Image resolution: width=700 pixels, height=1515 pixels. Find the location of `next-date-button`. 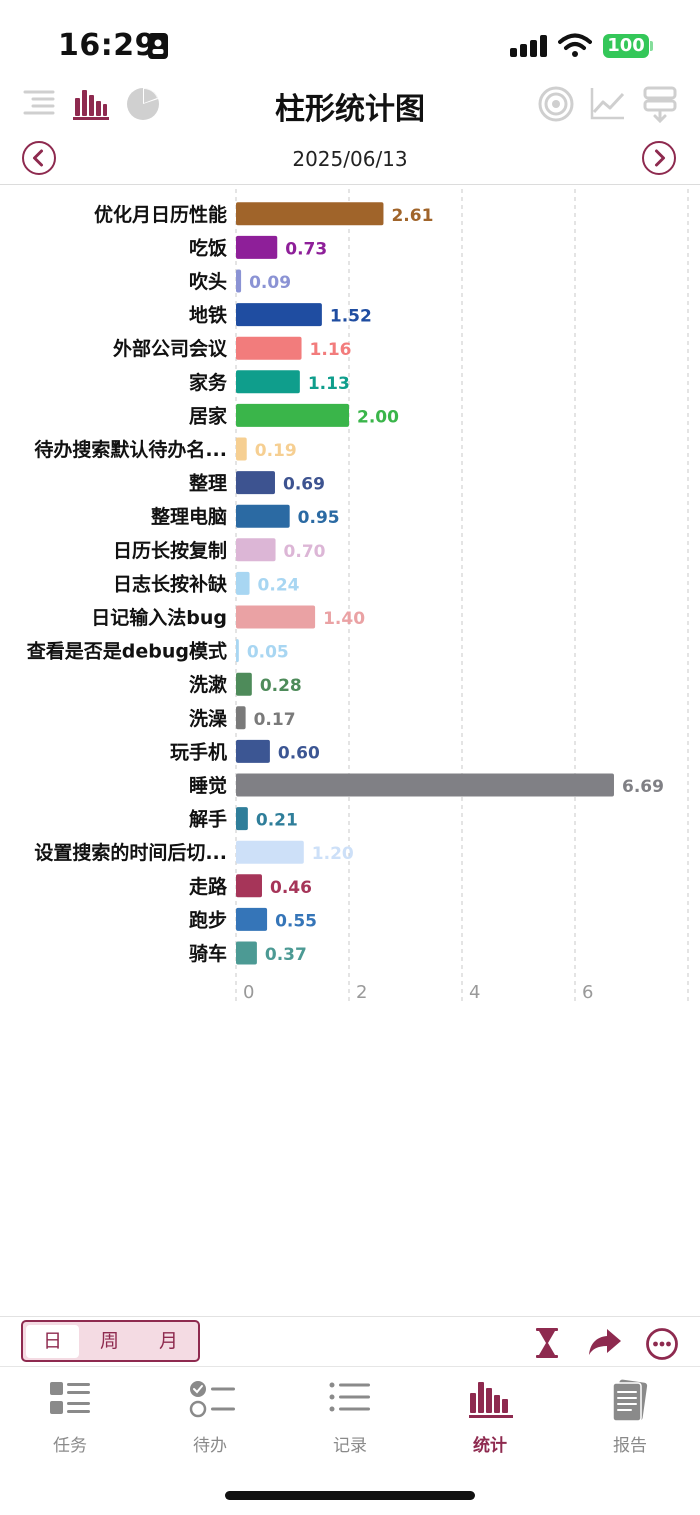

next-date-button is located at coordinates (659, 158).